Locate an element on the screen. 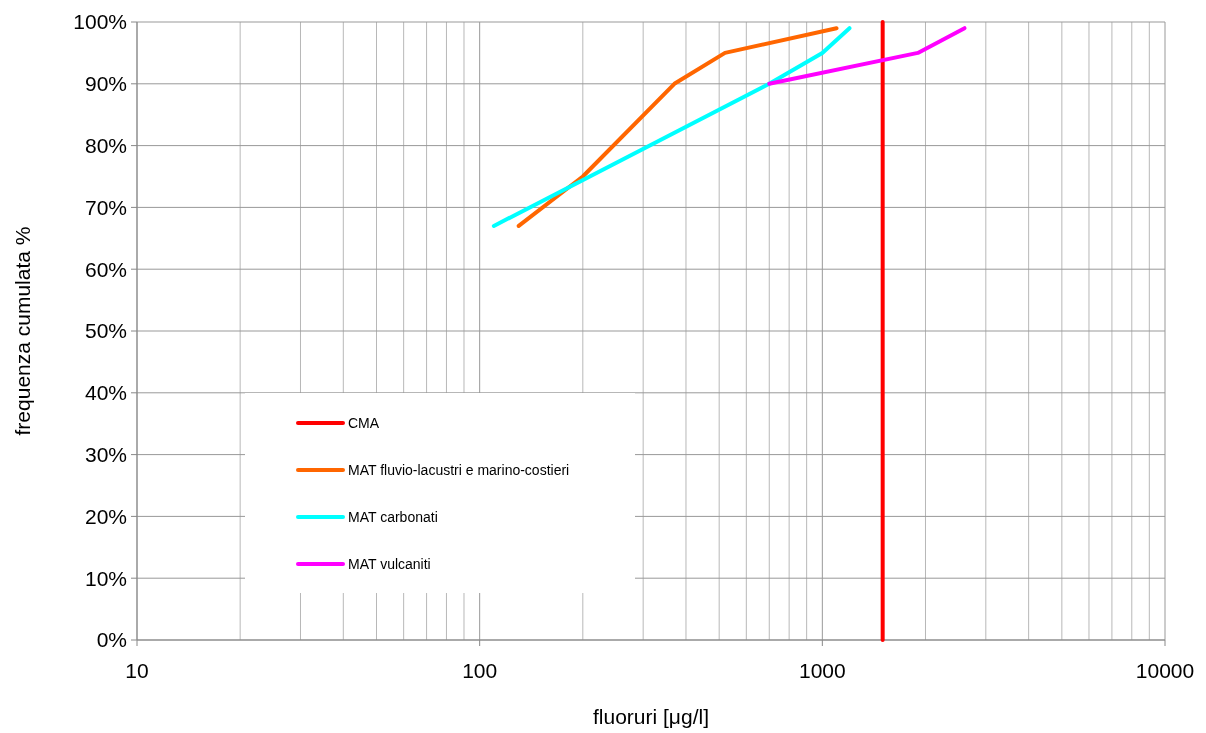  x-tick-label: 100 is located at coordinates (480, 670).